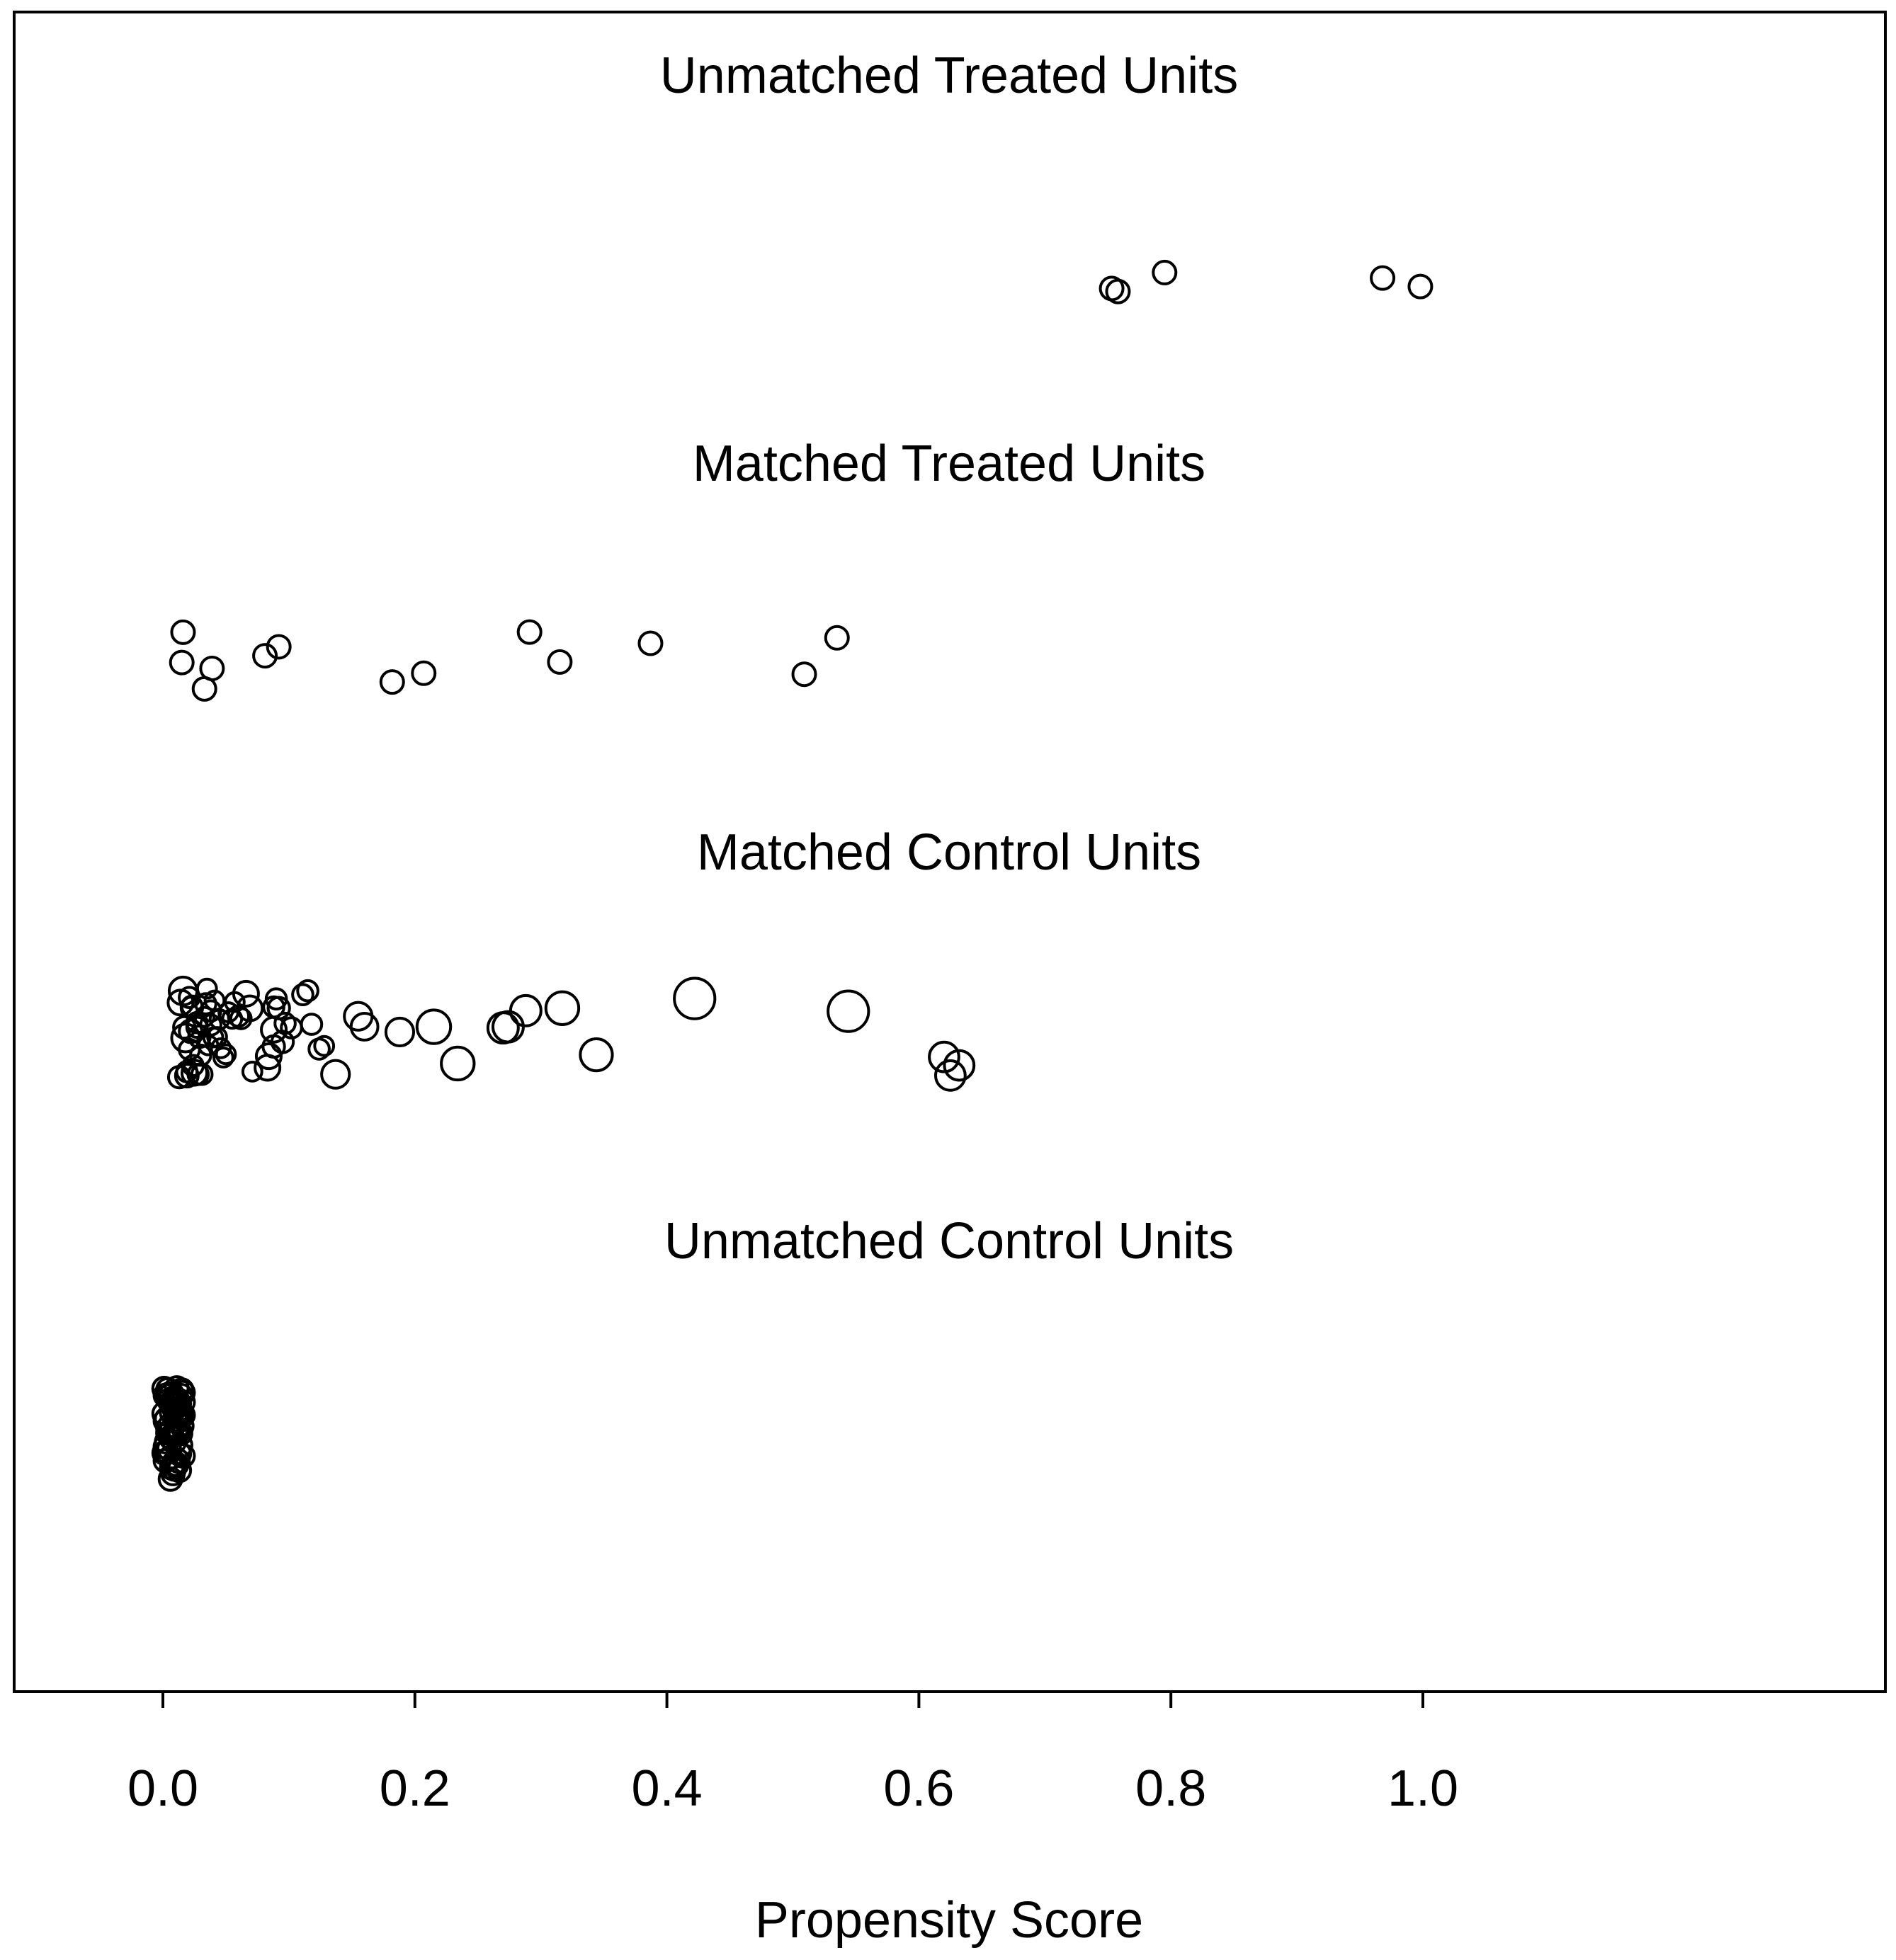 The width and height of the screenshot is (1896, 1960). I want to click on group-label-unmatched-treated: Unmatched Treated Units, so click(949, 76).